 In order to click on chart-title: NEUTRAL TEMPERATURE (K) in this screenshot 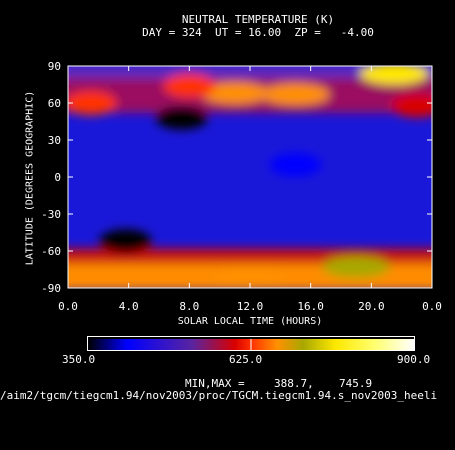, I will do `click(258, 19)`.